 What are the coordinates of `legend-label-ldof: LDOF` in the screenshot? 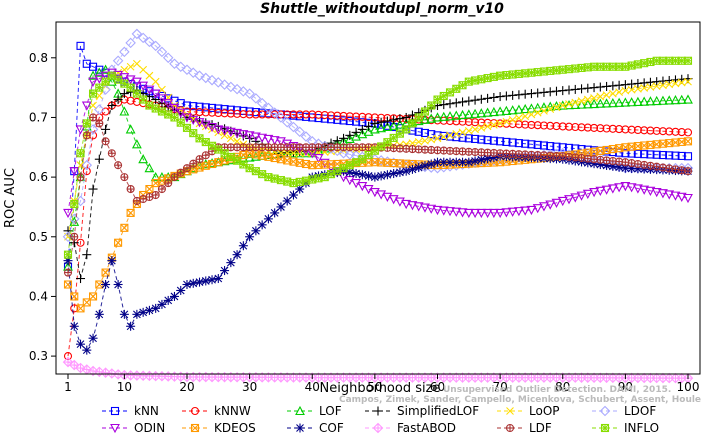 It's located at (640, 411).